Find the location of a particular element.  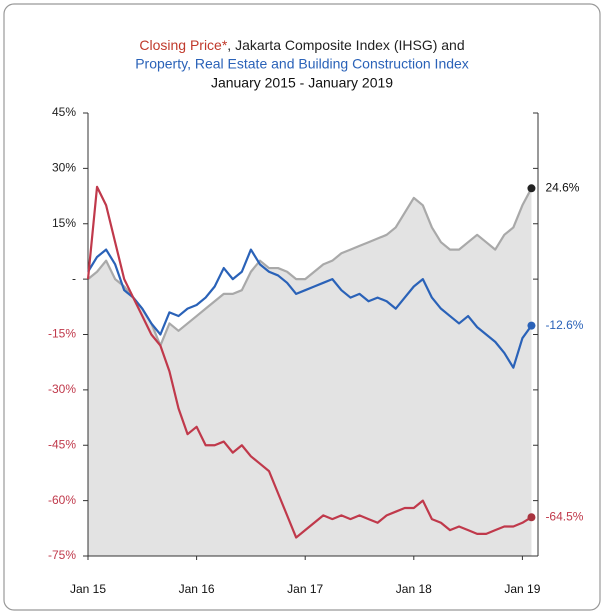

x-tick-label: Jan 17 is located at coordinates (305, 589).